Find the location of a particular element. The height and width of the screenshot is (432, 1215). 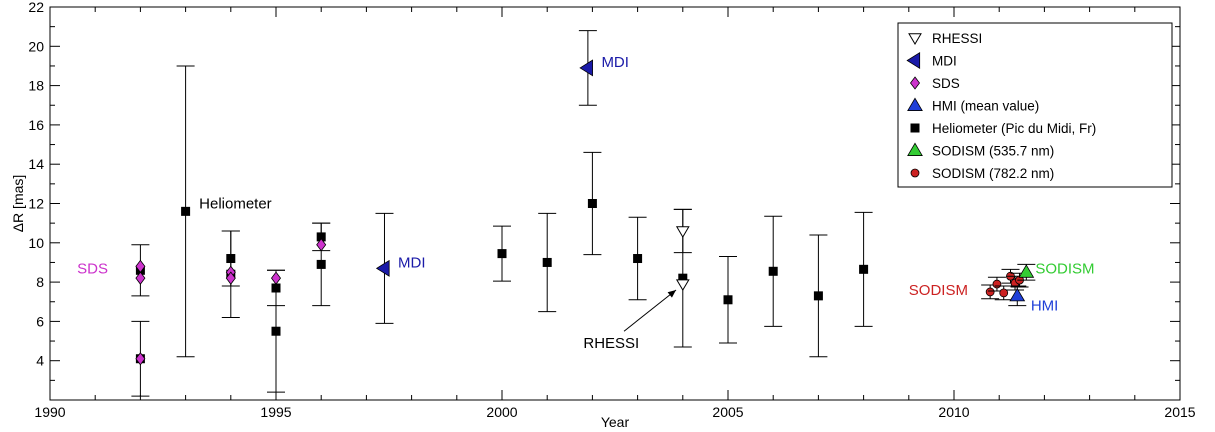

y-tick-label: 6 is located at coordinates (40, 321).